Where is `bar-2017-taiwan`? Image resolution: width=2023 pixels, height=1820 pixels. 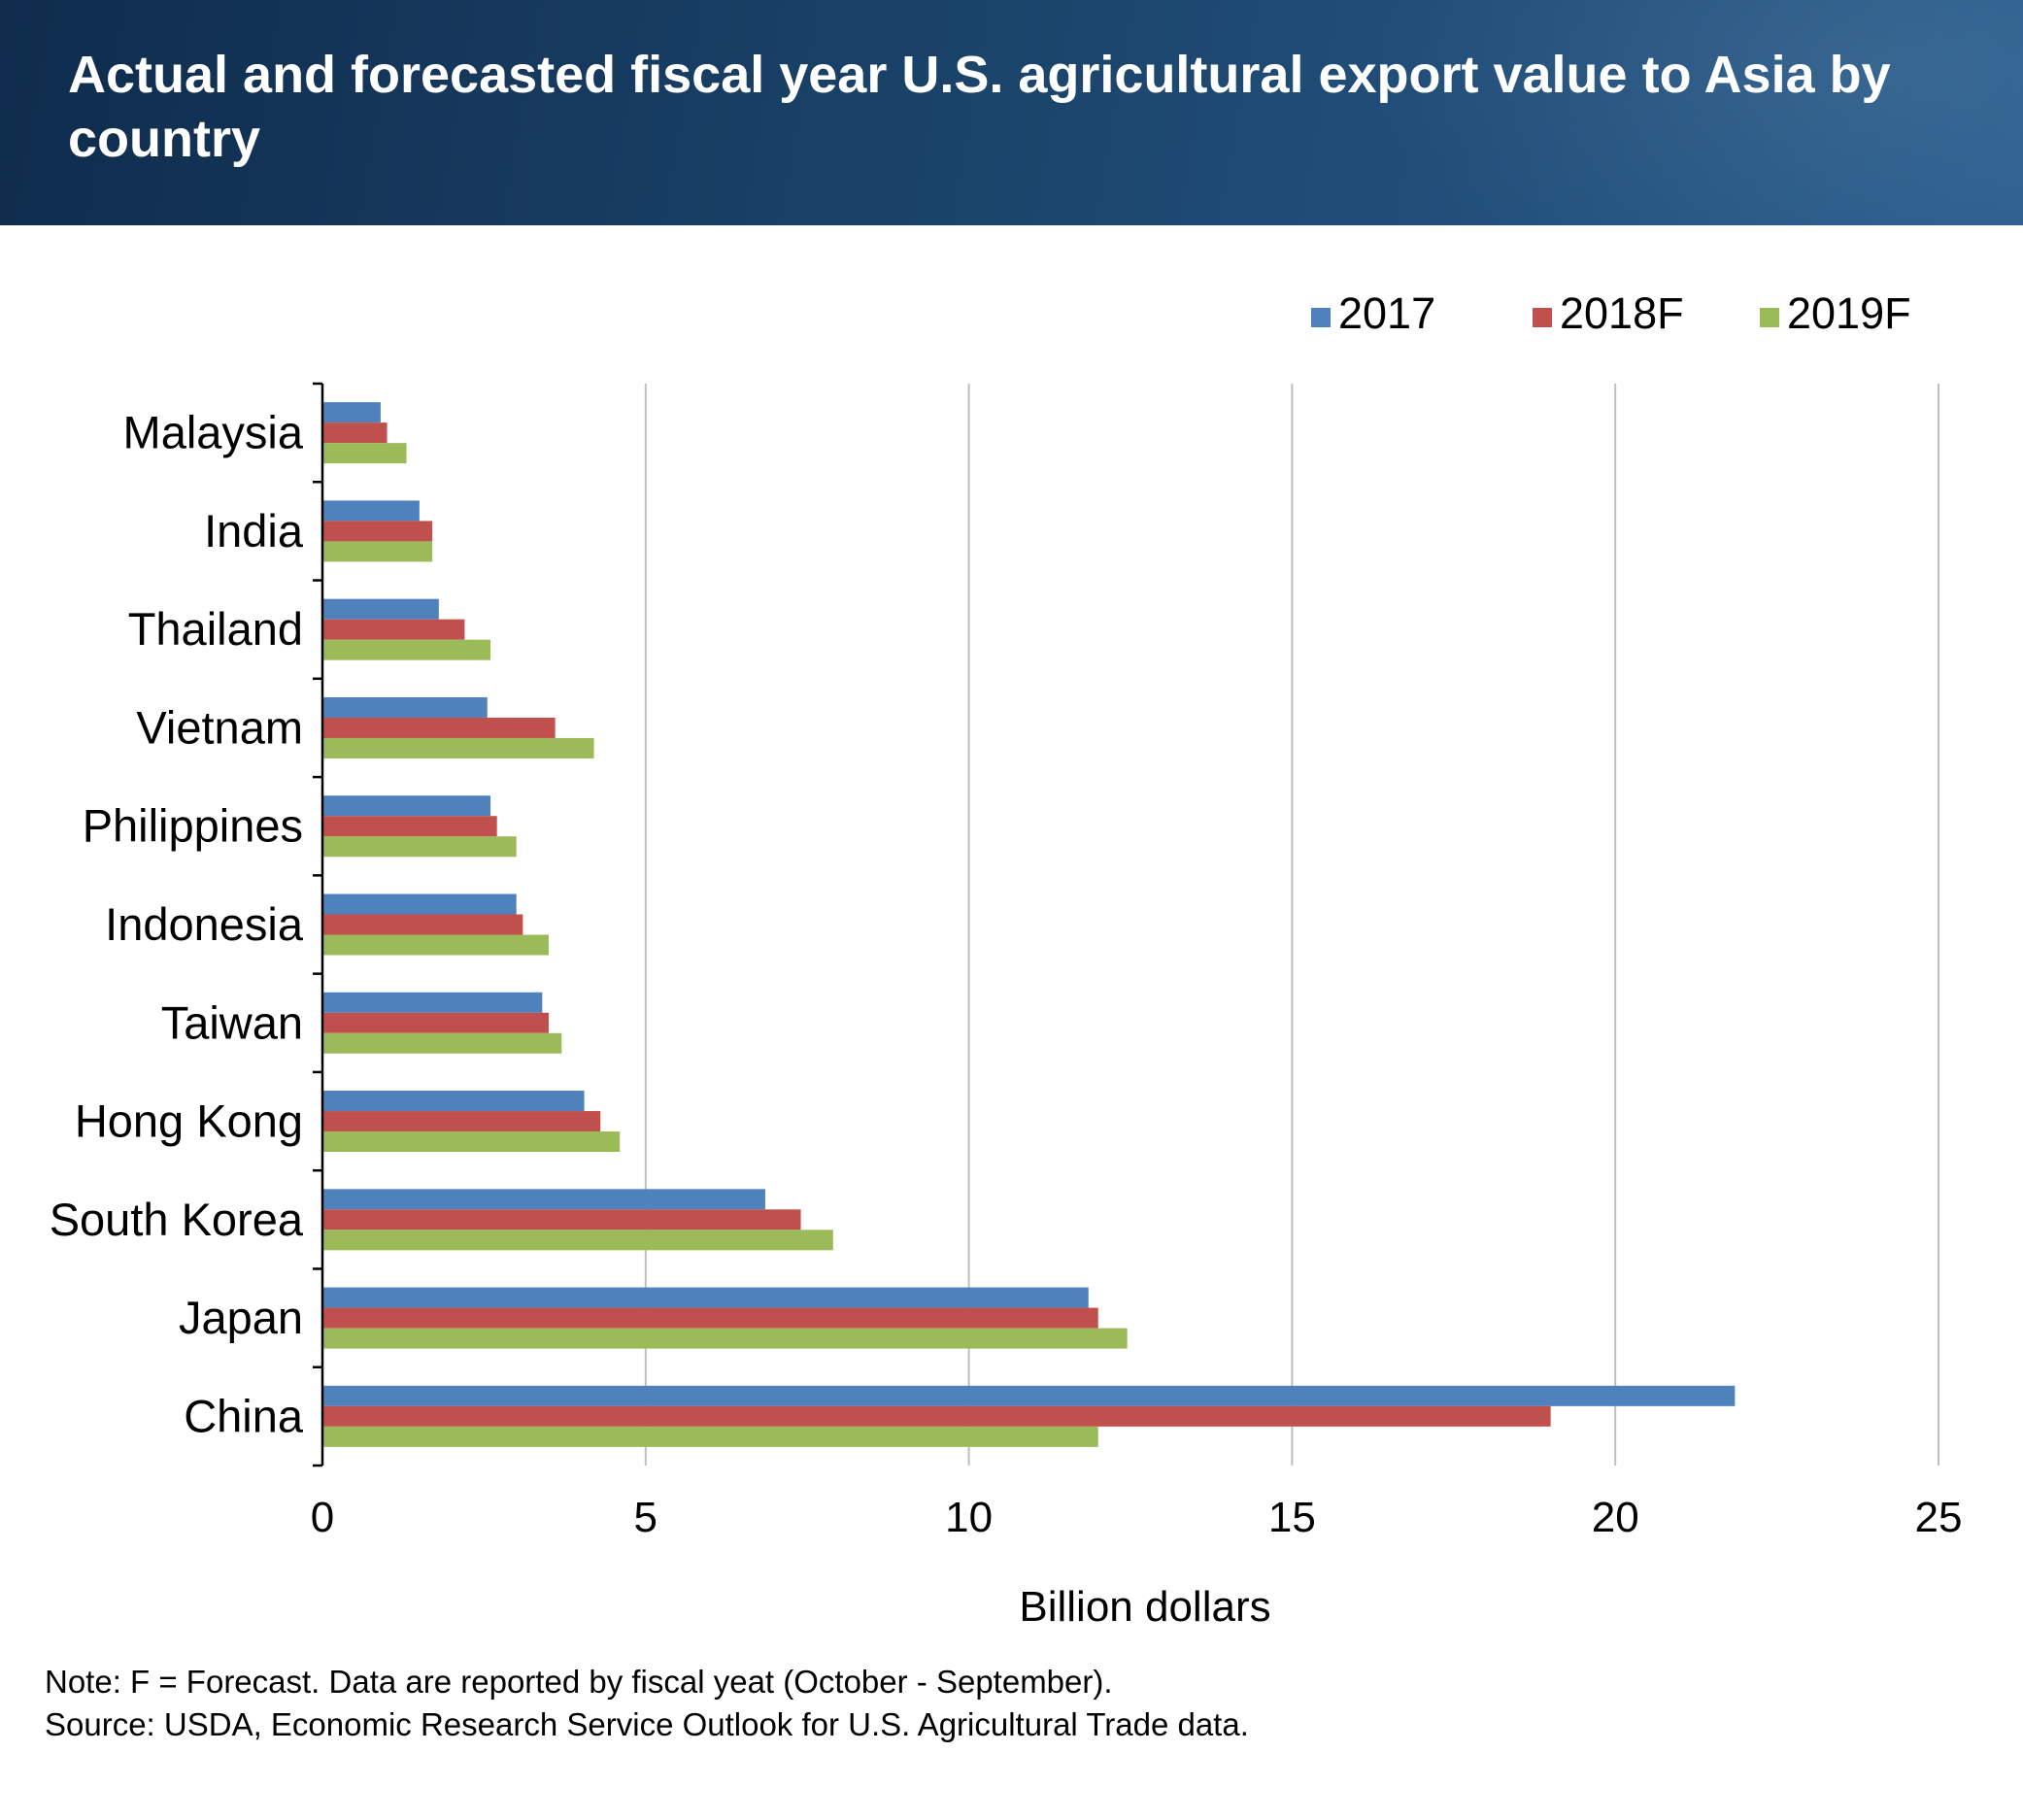
bar-2017-taiwan is located at coordinates (432, 1002).